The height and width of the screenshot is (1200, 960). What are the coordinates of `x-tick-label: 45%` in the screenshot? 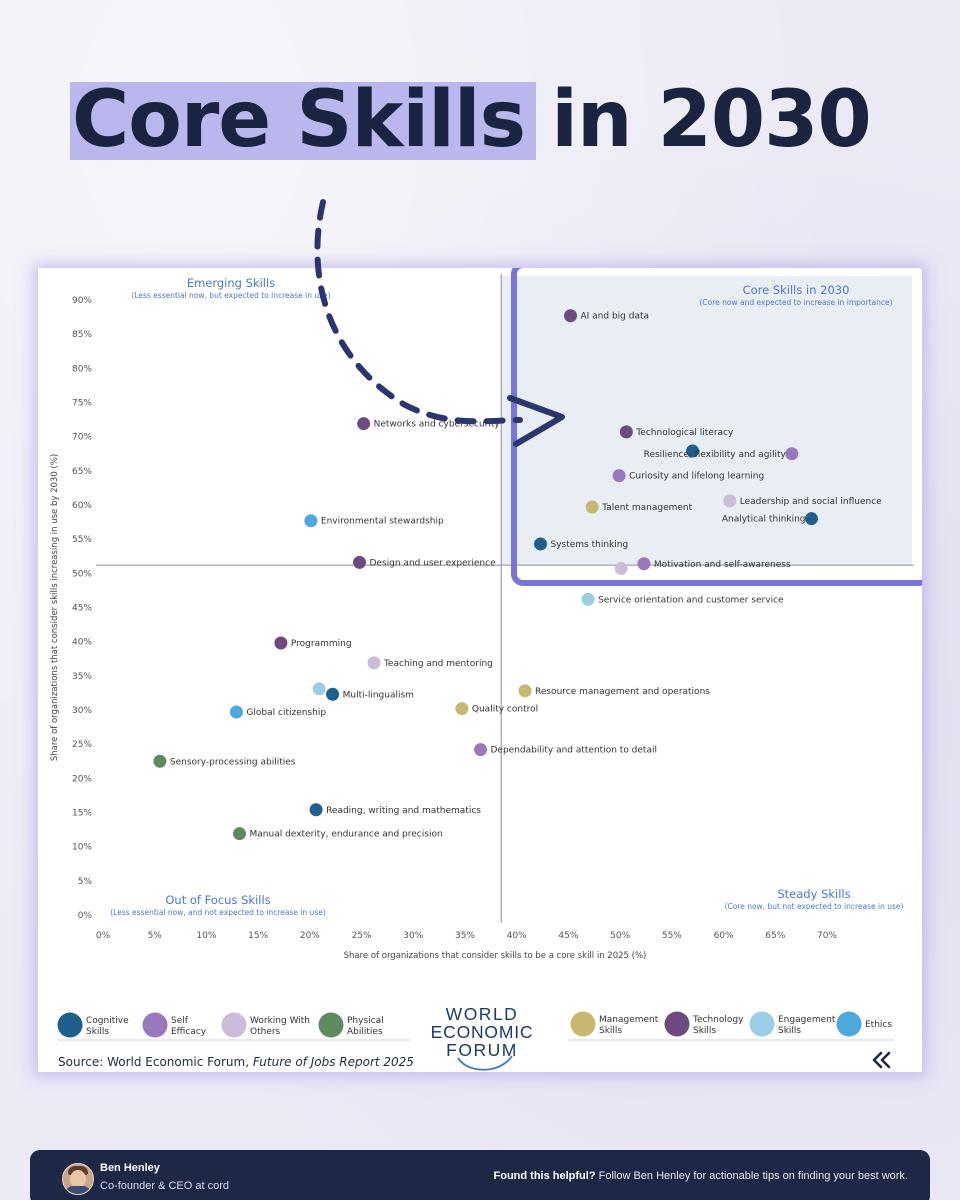 It's located at (568, 936).